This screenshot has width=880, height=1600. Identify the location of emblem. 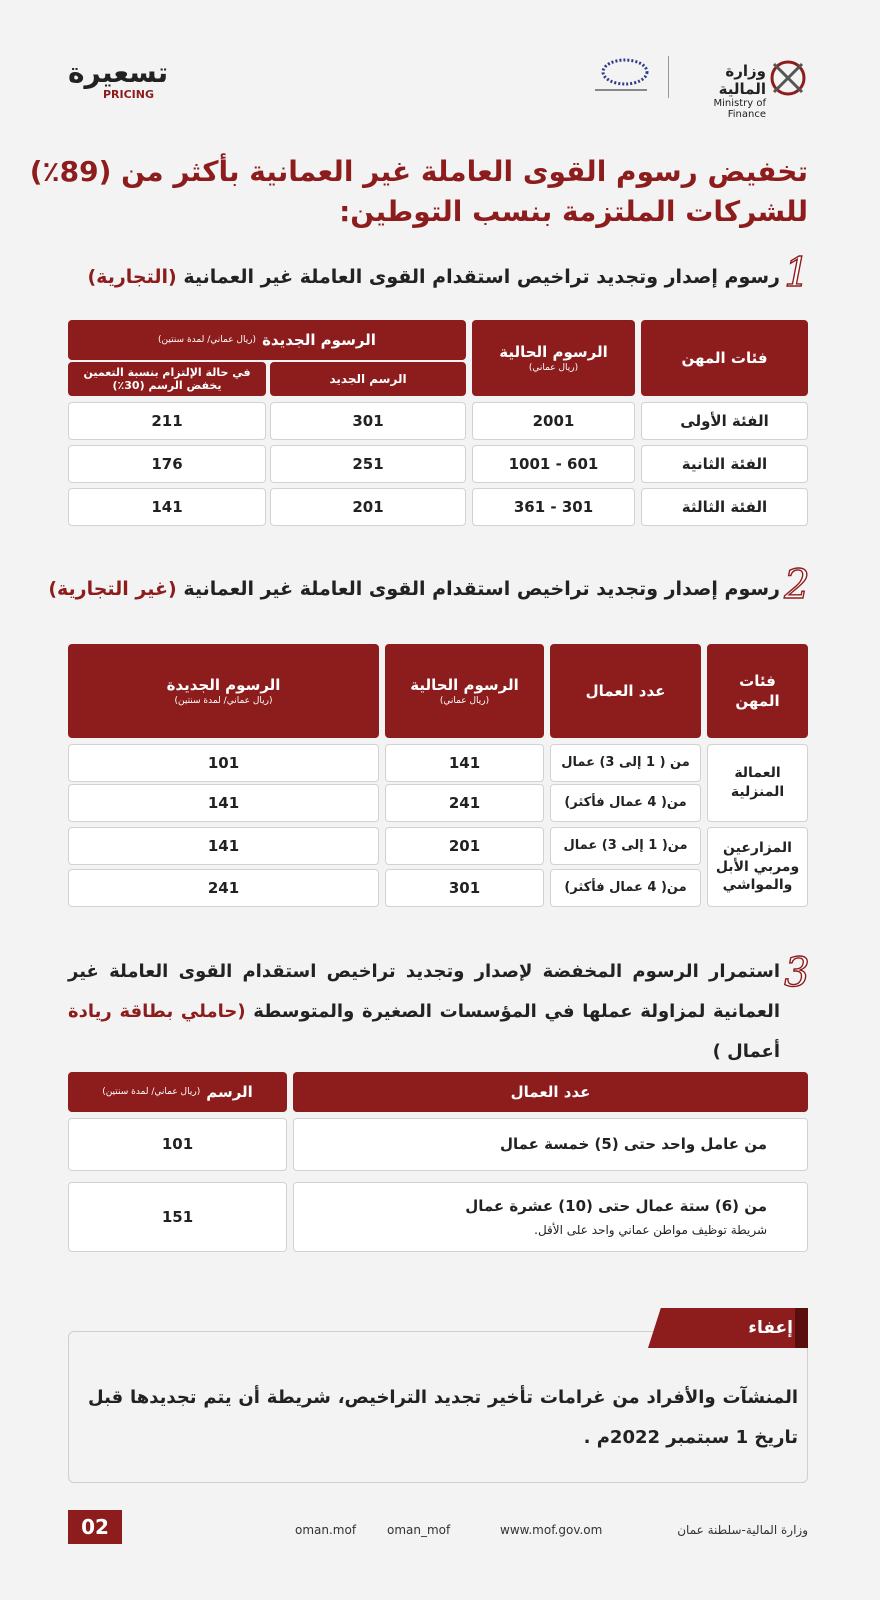
(788, 78).